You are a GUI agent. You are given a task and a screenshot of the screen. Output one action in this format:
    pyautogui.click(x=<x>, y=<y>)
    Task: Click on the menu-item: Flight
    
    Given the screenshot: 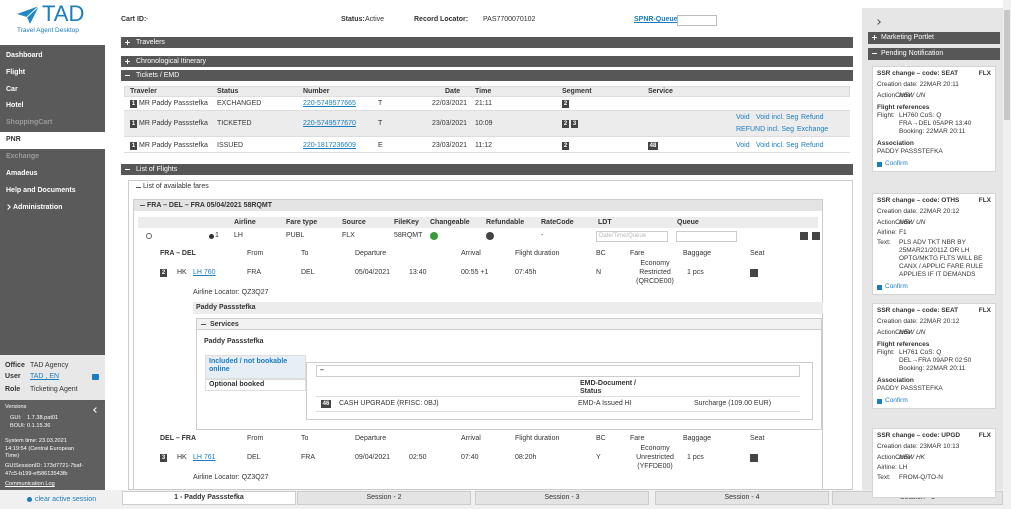 What is the action you would take?
    pyautogui.click(x=16, y=72)
    